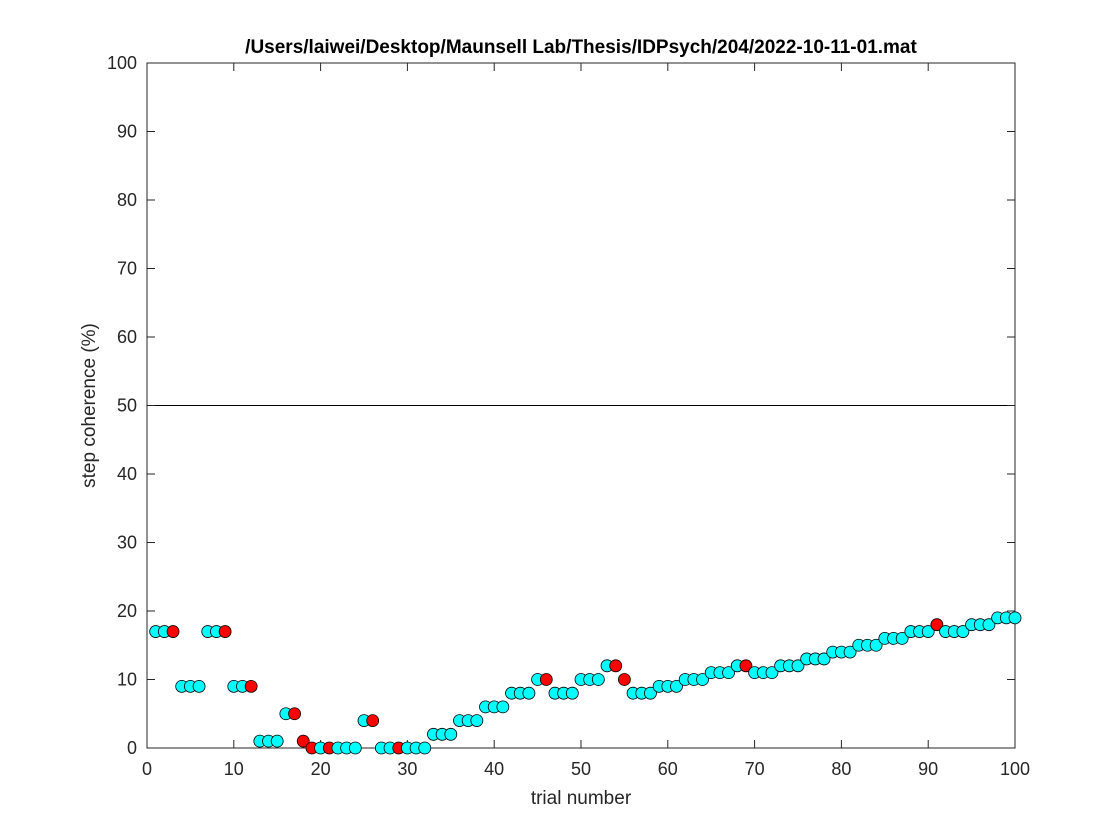 This screenshot has width=1120, height=840. What do you see at coordinates (321, 769) in the screenshot?
I see `x-tick-label: 20` at bounding box center [321, 769].